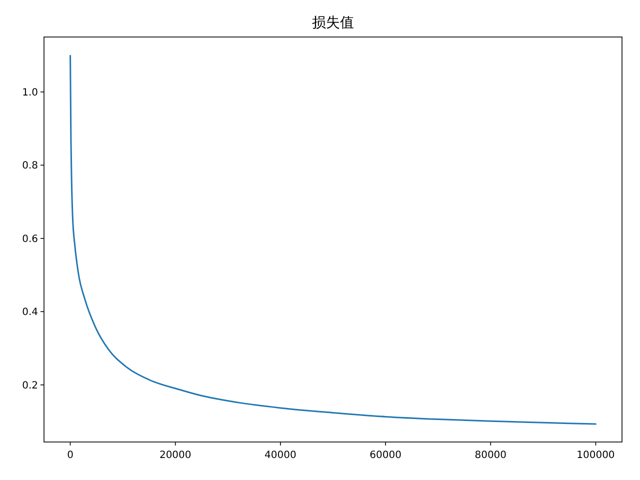 The image size is (640, 480). I want to click on x-tick-label: 20000, so click(175, 455).